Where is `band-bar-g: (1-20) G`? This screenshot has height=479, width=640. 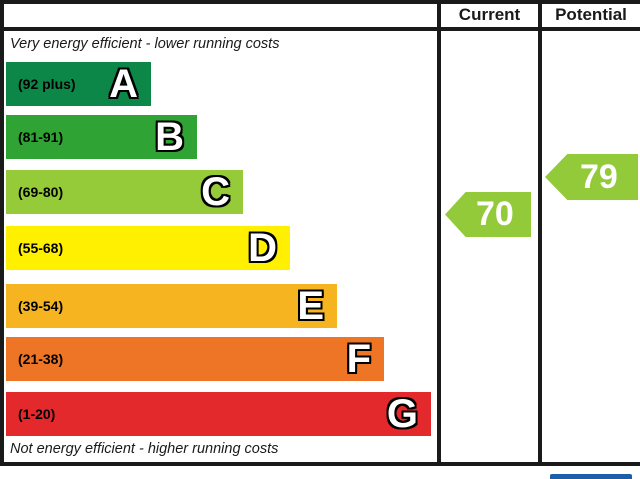
band-bar-g: (1-20) G is located at coordinates (218, 414).